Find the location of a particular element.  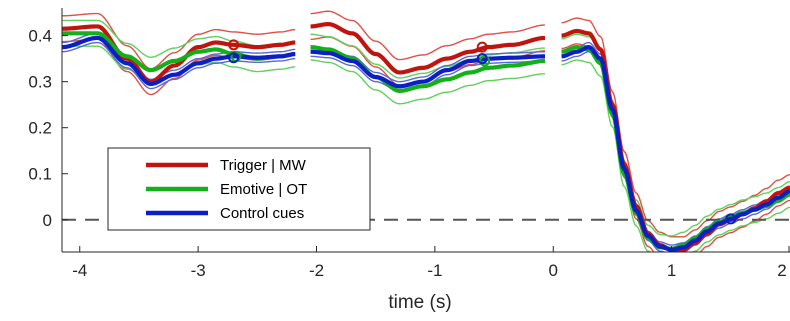

legend: Trigger | MW Emotive | OT Control cues is located at coordinates (239, 189).